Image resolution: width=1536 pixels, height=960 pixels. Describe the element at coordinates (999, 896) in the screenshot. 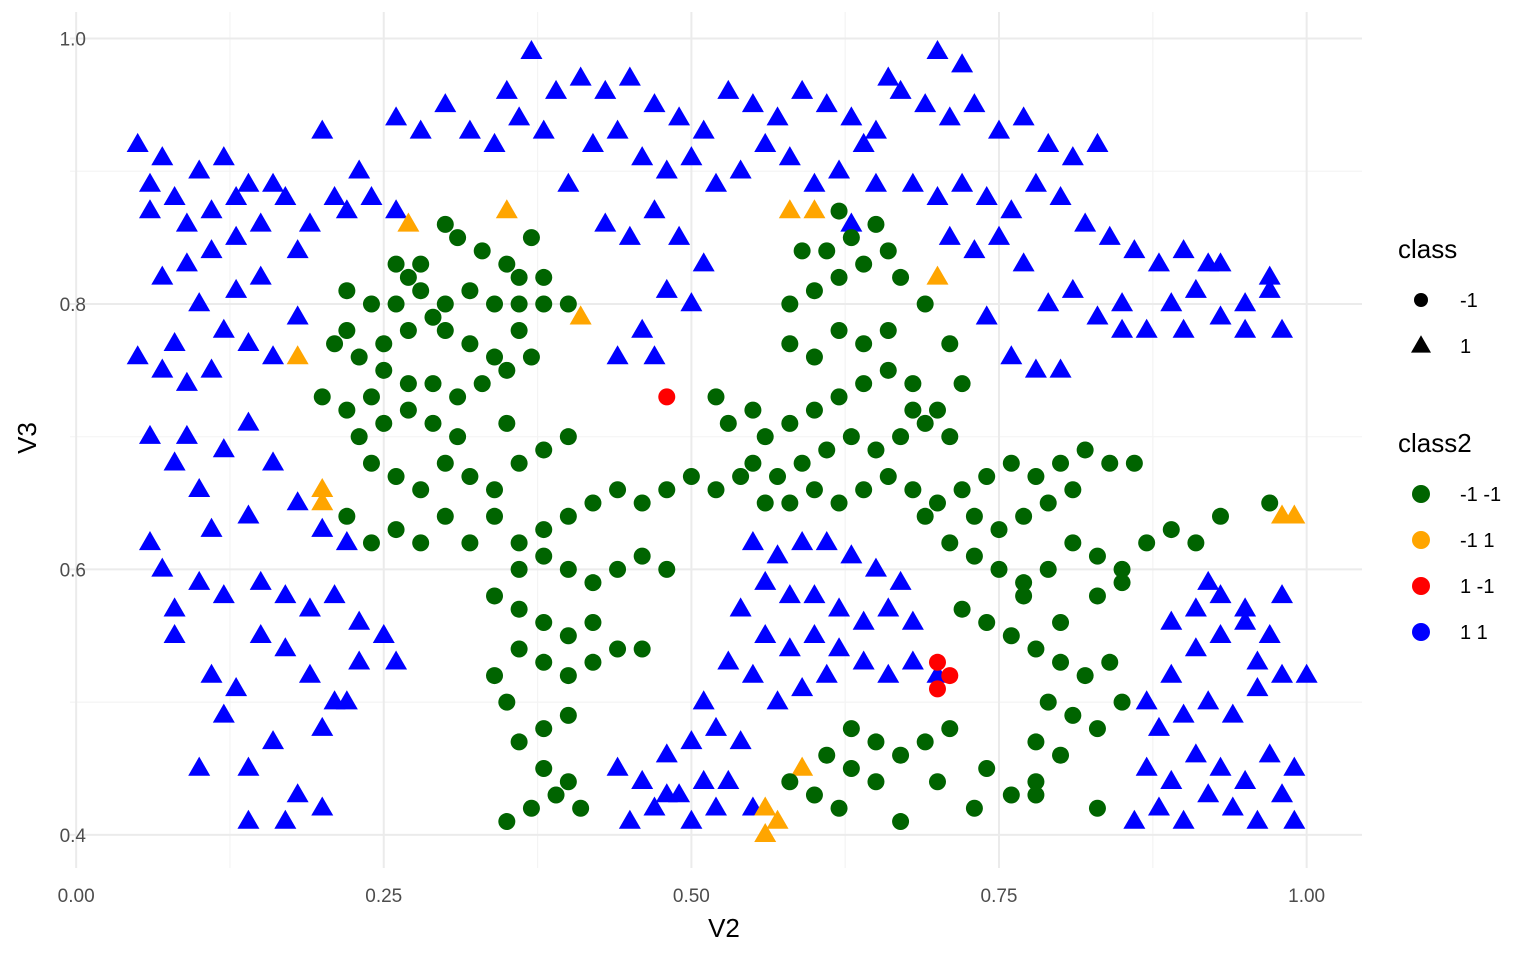

I see `x-tick-label: 0.75` at that location.